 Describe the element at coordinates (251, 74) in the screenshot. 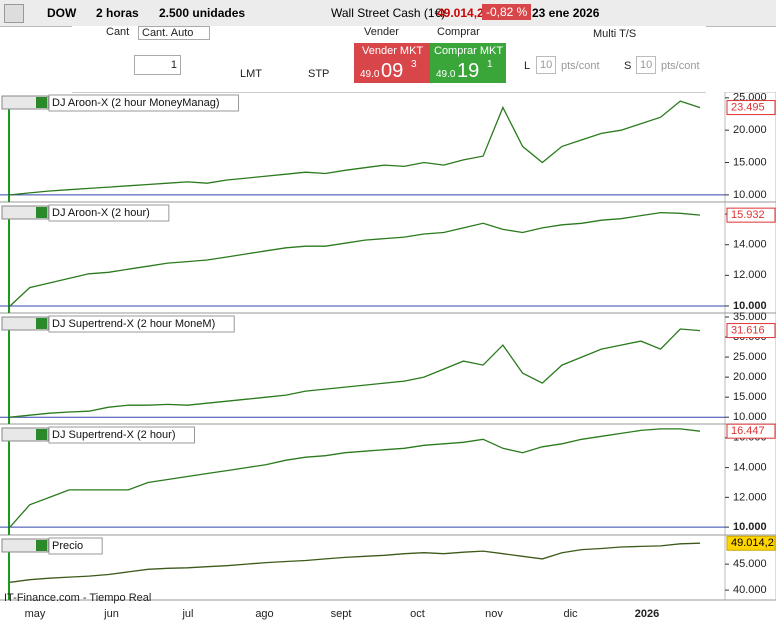

I see `lmt: LMT` at that location.